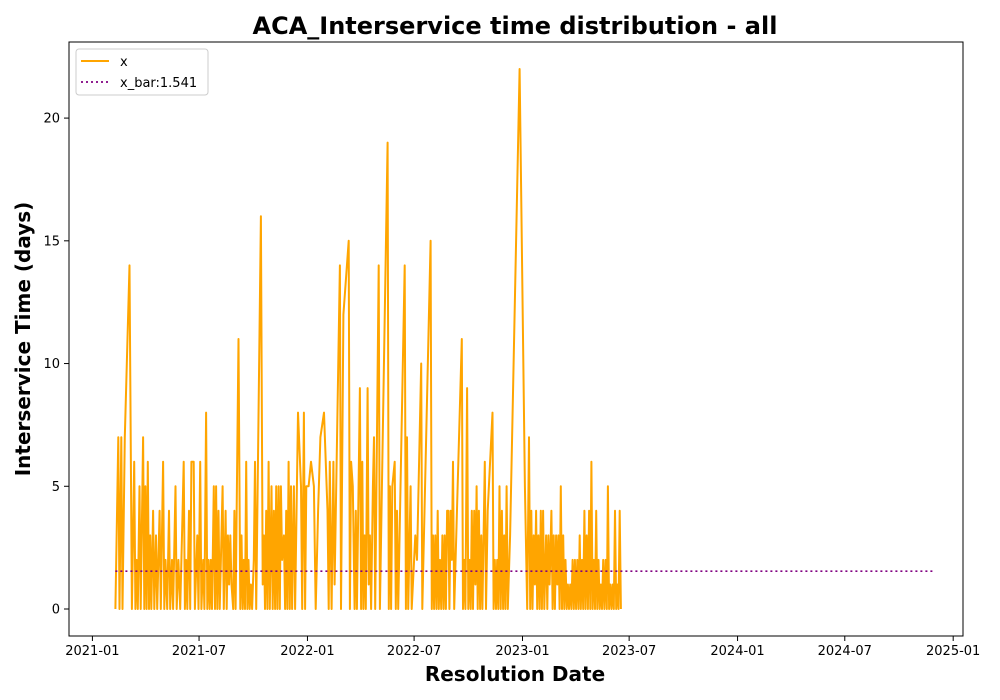 Image resolution: width=1000 pixels, height=700 pixels. I want to click on x-tick-label: 2022-07, so click(414, 651).